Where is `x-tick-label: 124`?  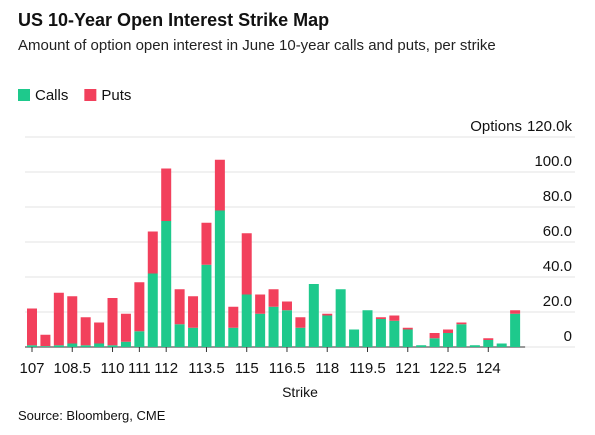 x-tick-label: 124 is located at coordinates (488, 368).